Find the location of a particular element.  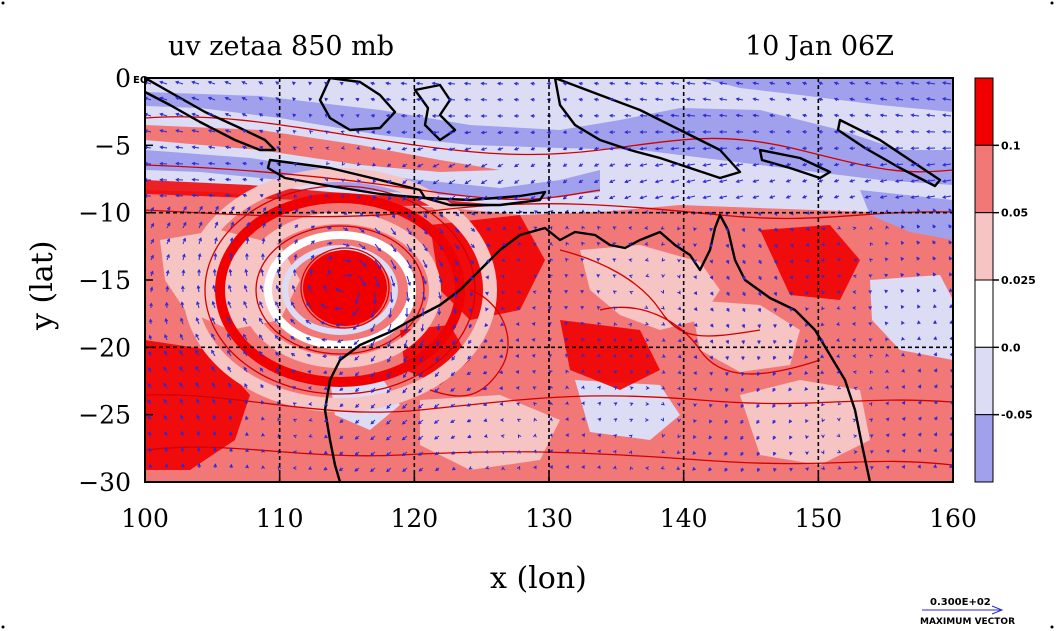

corner-dot is located at coordinates (3, 3).